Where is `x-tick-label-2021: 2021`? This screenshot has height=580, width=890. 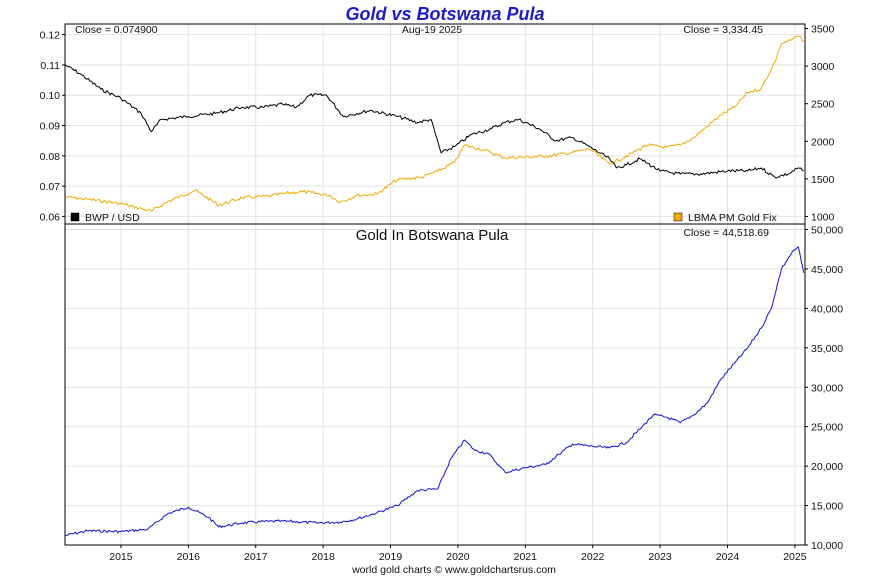
x-tick-label-2021: 2021 is located at coordinates (526, 557).